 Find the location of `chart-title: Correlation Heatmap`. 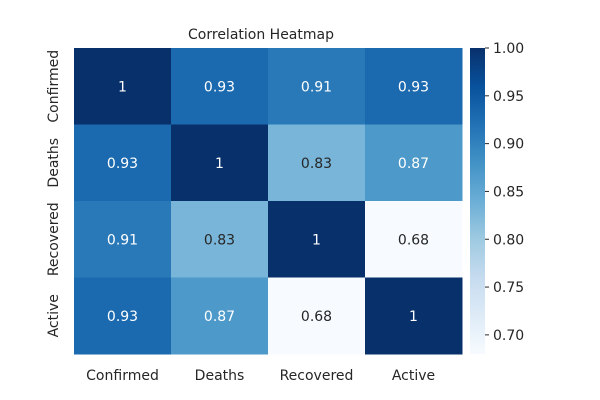

chart-title: Correlation Heatmap is located at coordinates (261, 35).